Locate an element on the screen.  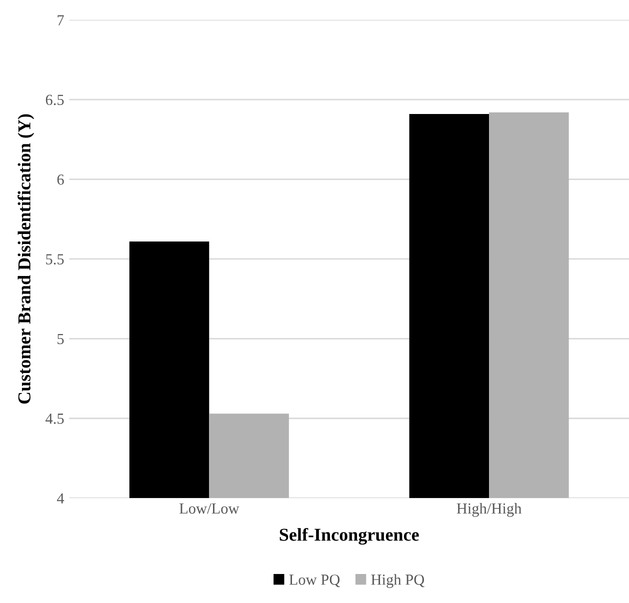
y-tick-label: 5 is located at coordinates (61, 339).